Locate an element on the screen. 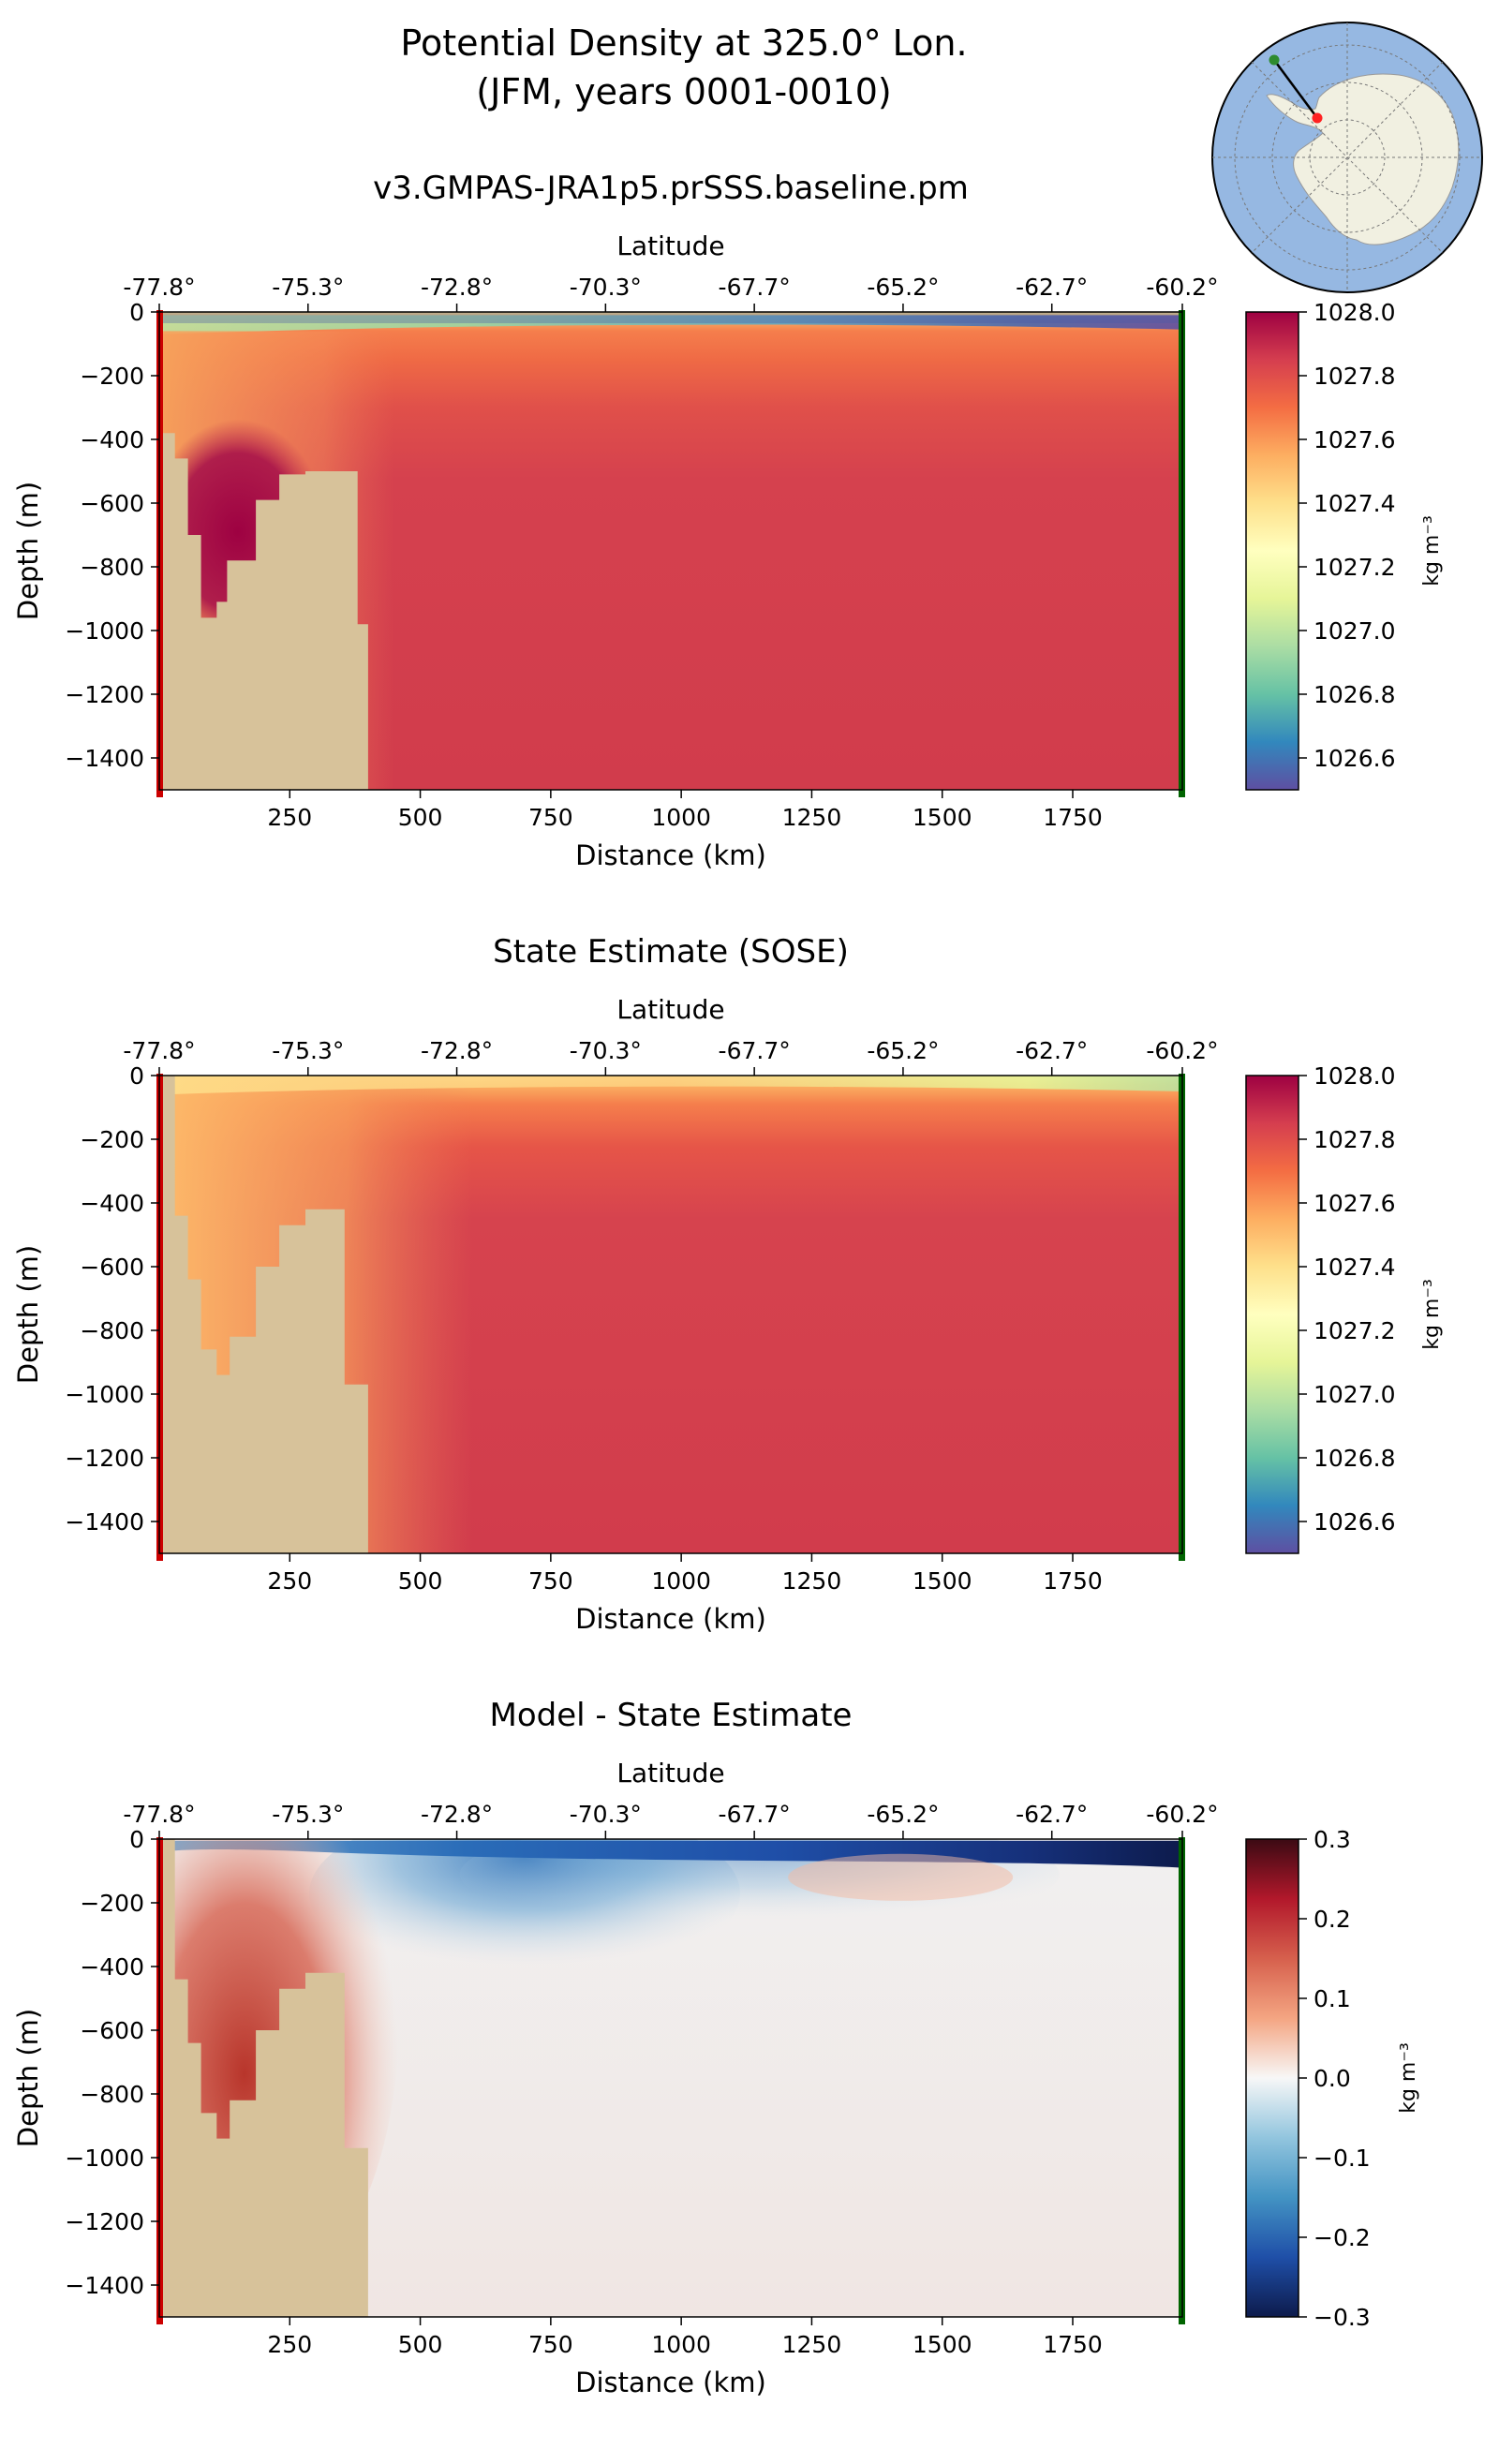 This screenshot has height=2464, width=1499. colorbar-tick-label: 1026.6 is located at coordinates (1354, 758).